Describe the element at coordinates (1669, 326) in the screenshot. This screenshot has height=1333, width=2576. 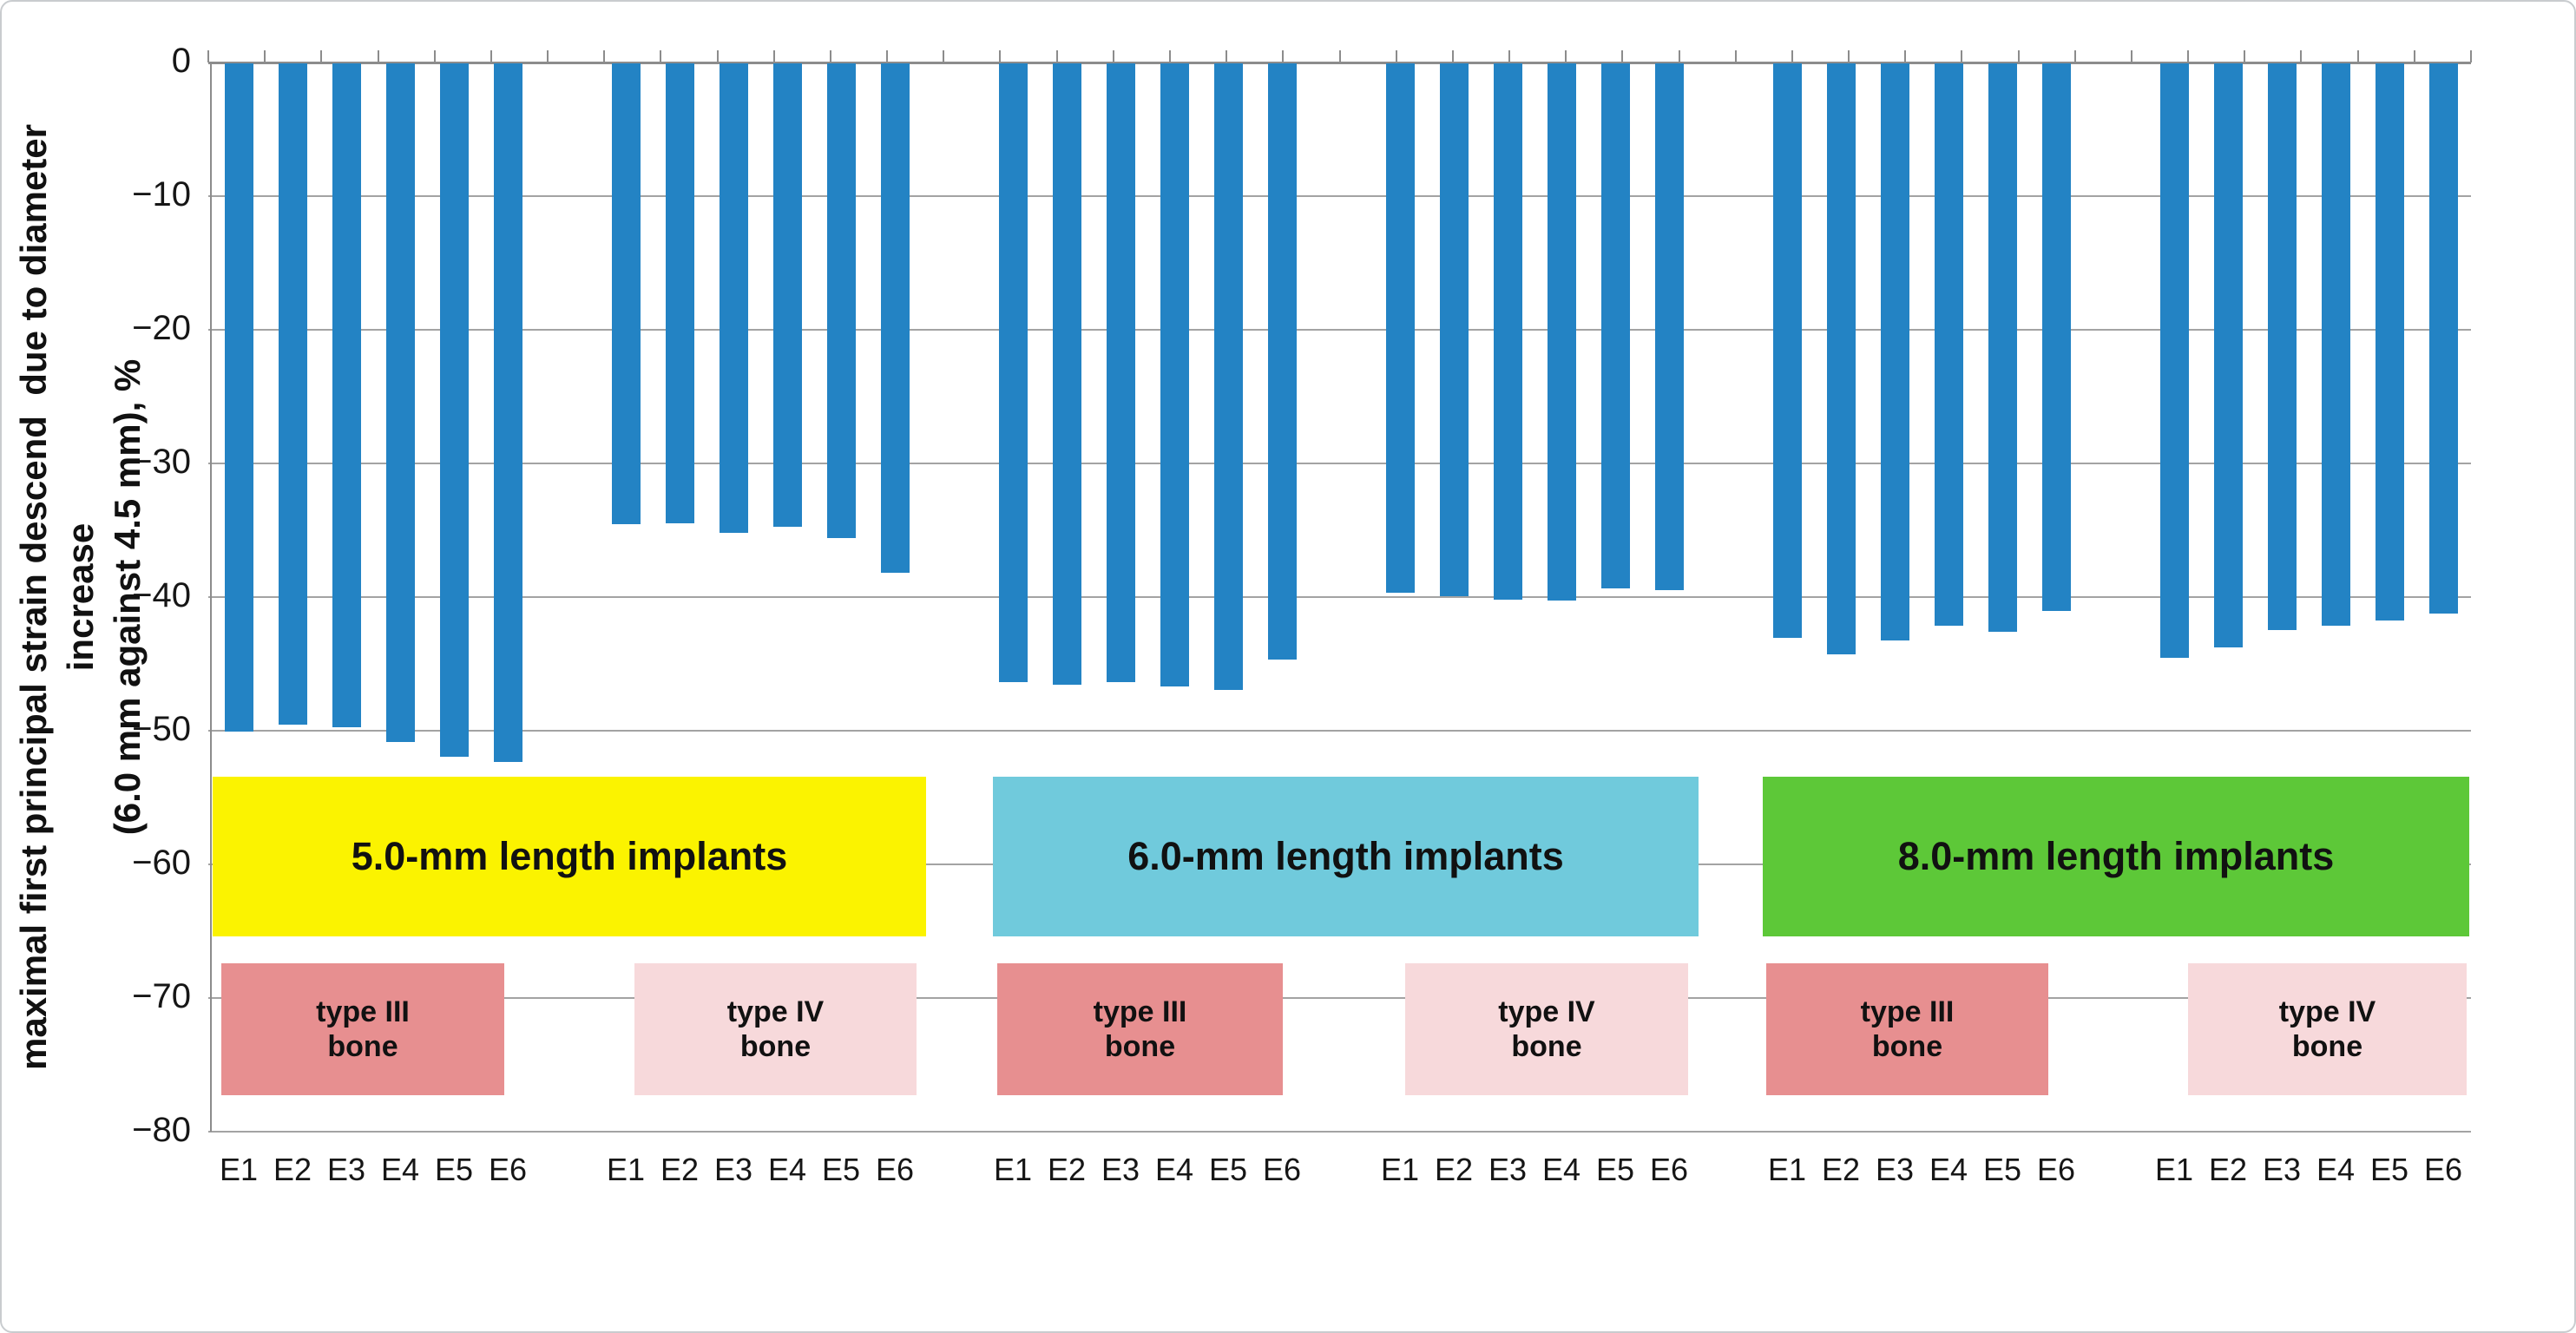
I see `bar-6.0mm-type-IV-bone-E6` at that location.